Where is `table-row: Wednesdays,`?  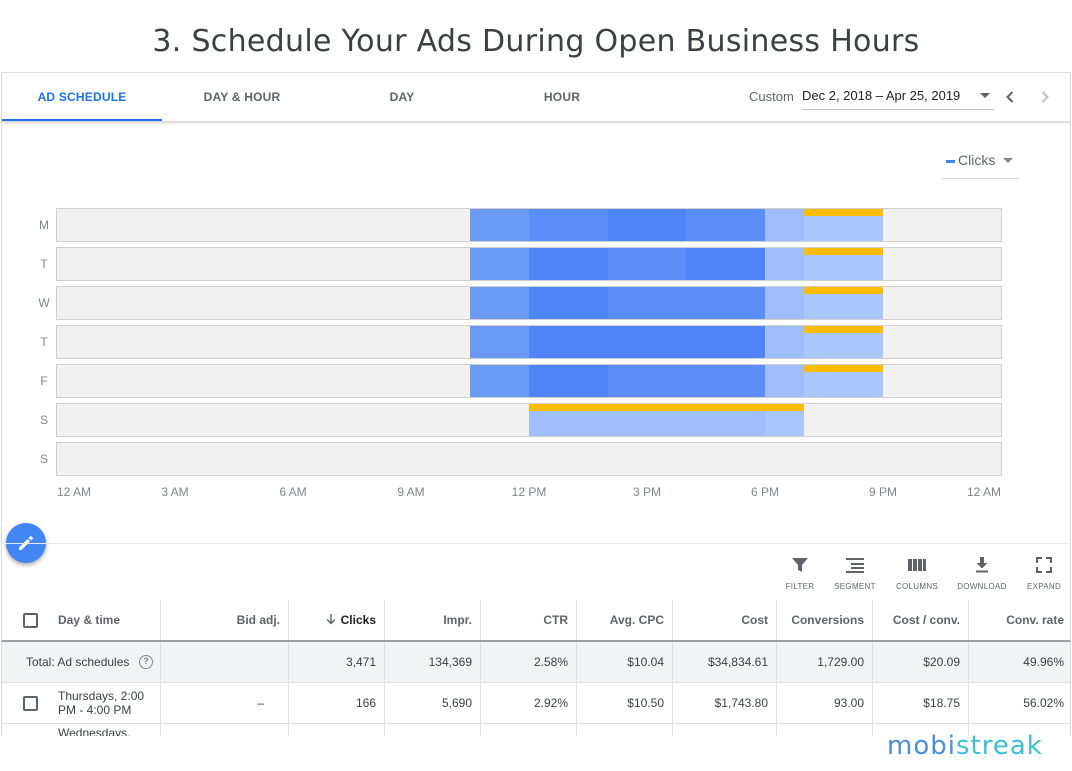
table-row: Wednesdays, is located at coordinates (536, 730).